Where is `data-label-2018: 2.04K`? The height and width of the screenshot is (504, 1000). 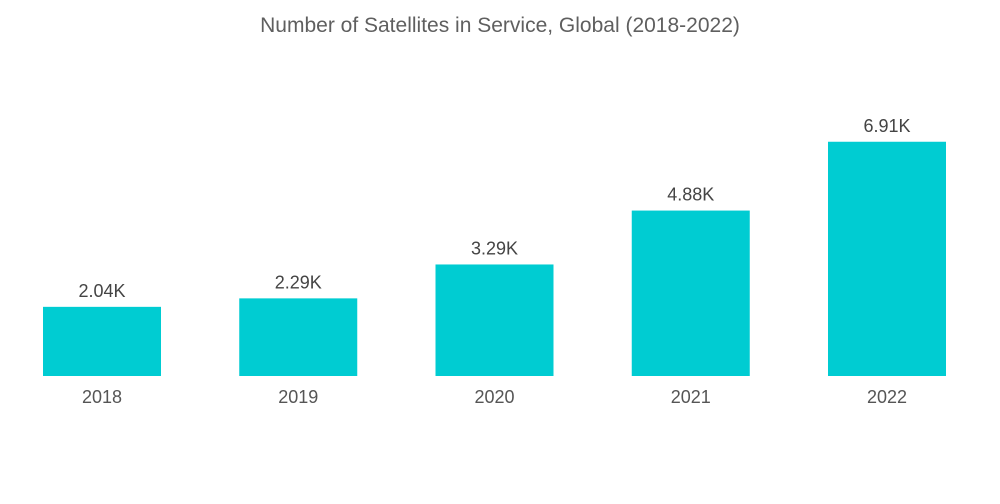
data-label-2018: 2.04K is located at coordinates (101, 291).